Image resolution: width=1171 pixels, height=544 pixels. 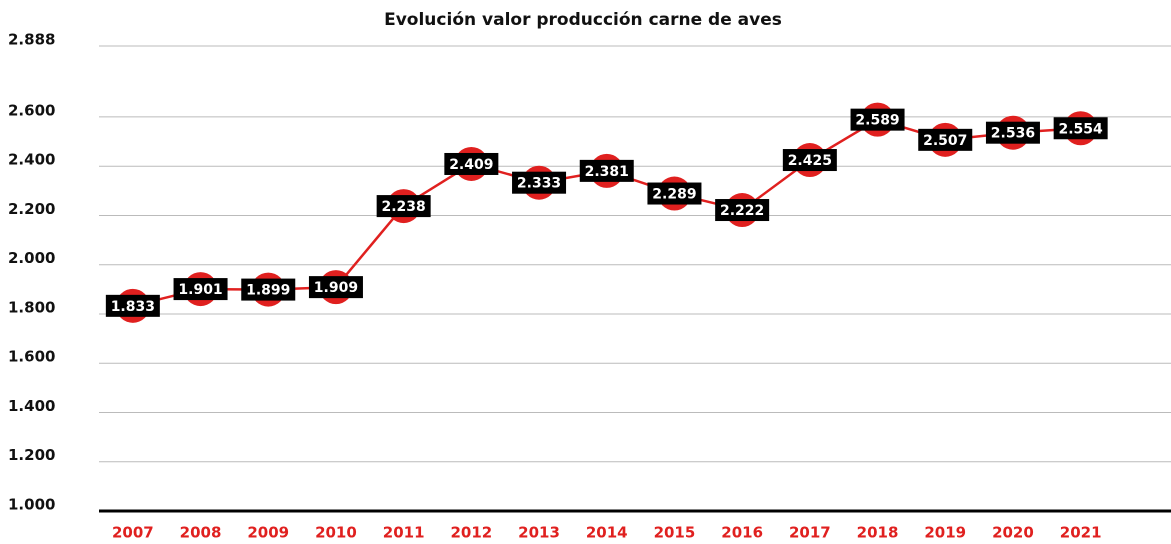 I want to click on value-label: 2.289, so click(x=674, y=195).